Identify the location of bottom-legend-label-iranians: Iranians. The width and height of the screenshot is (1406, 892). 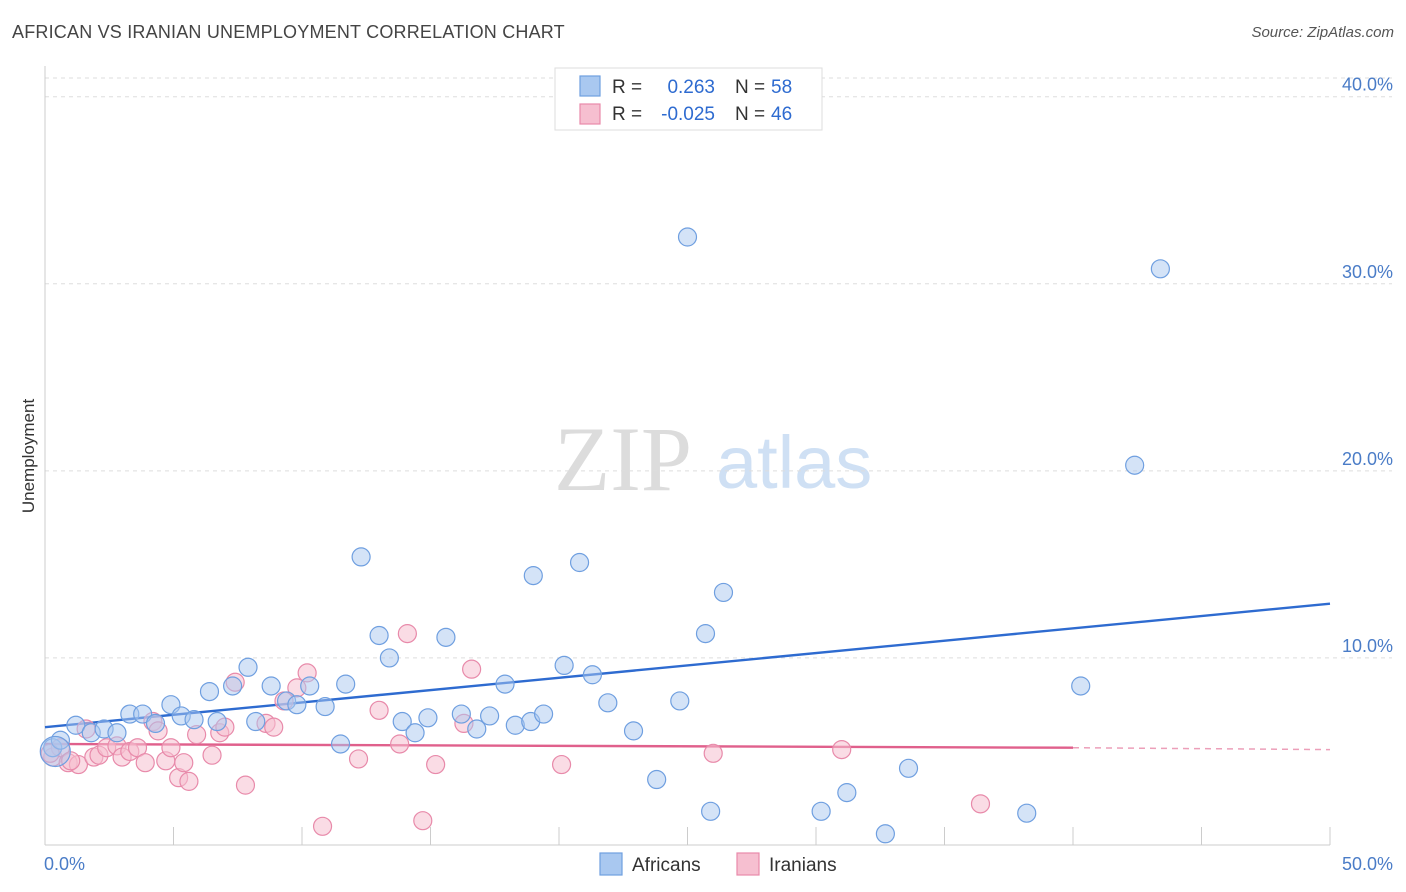
(803, 865).